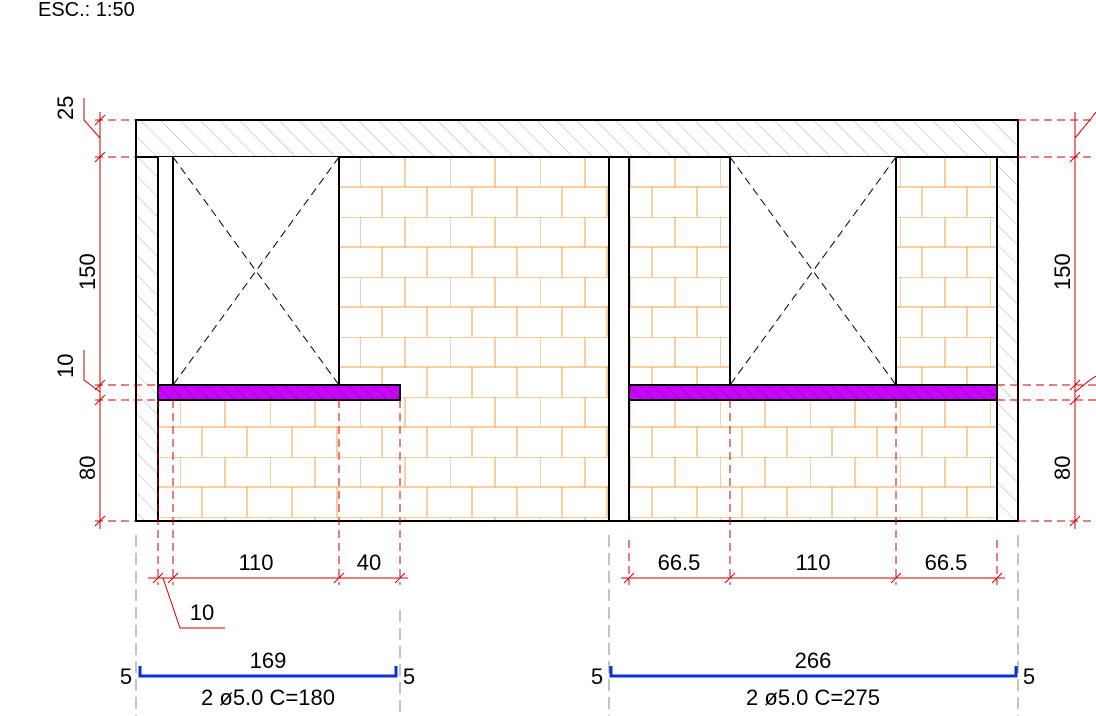 The width and height of the screenshot is (1096, 716). I want to click on window2-dim-line, so click(813, 578).